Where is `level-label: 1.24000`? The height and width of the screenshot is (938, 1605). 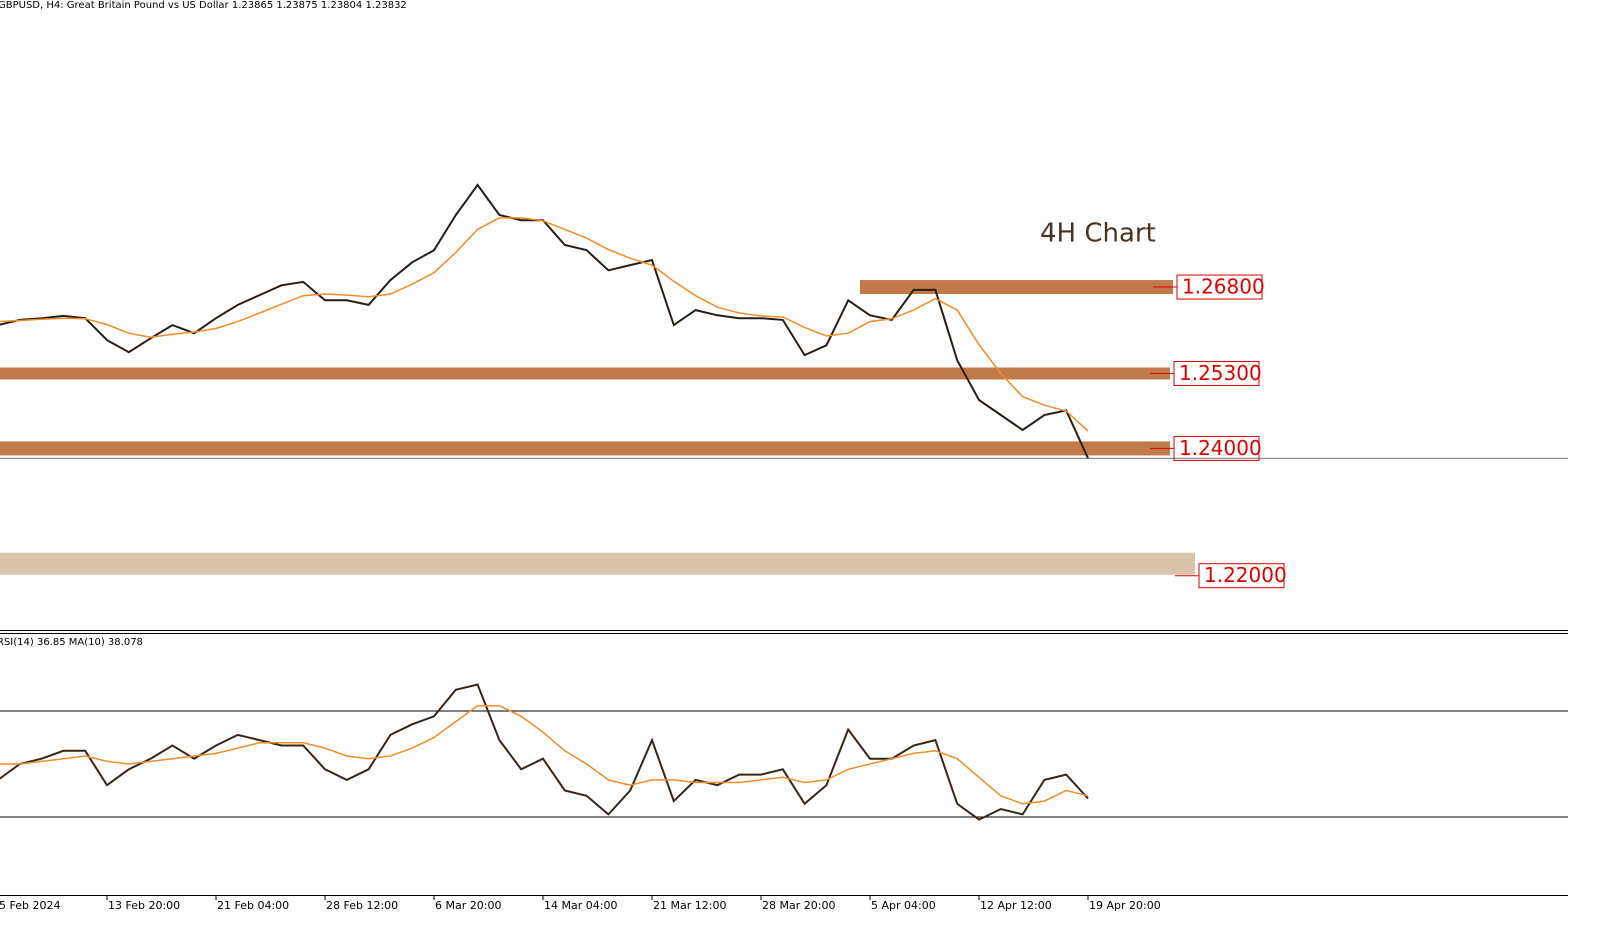 level-label: 1.24000 is located at coordinates (1220, 448).